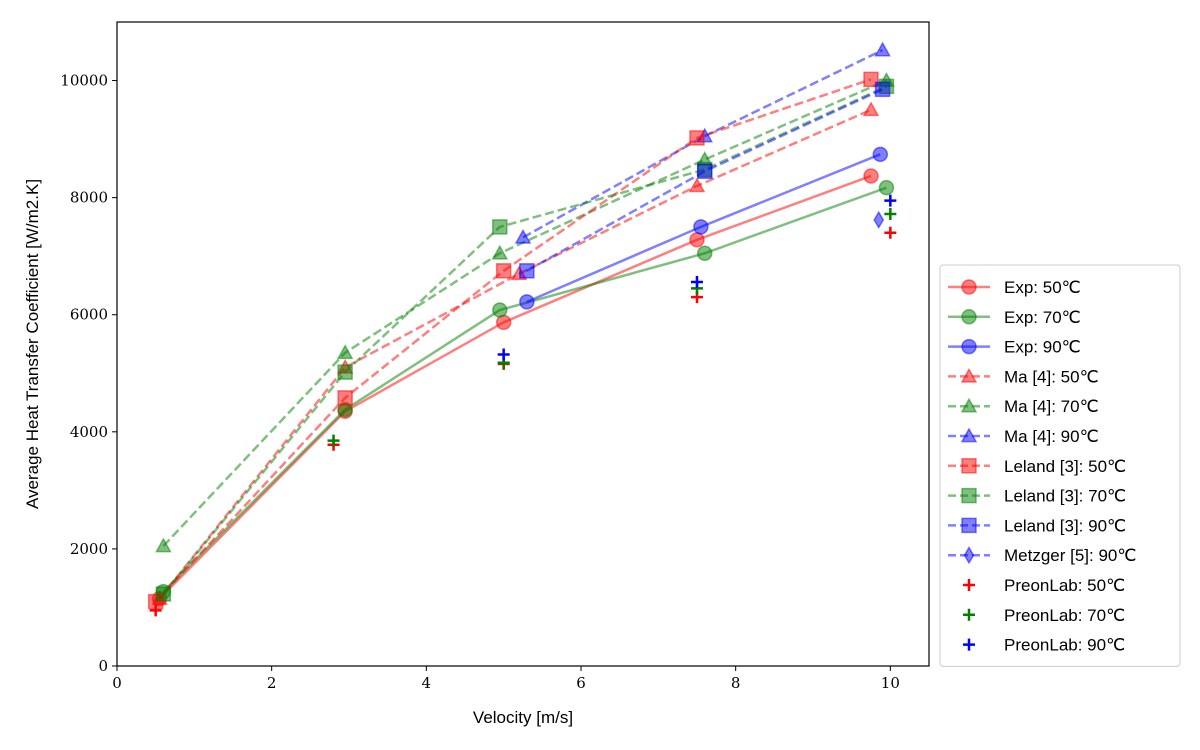  I want to click on legend-entry: Leland [3]: 70℃, so click(1037, 496).